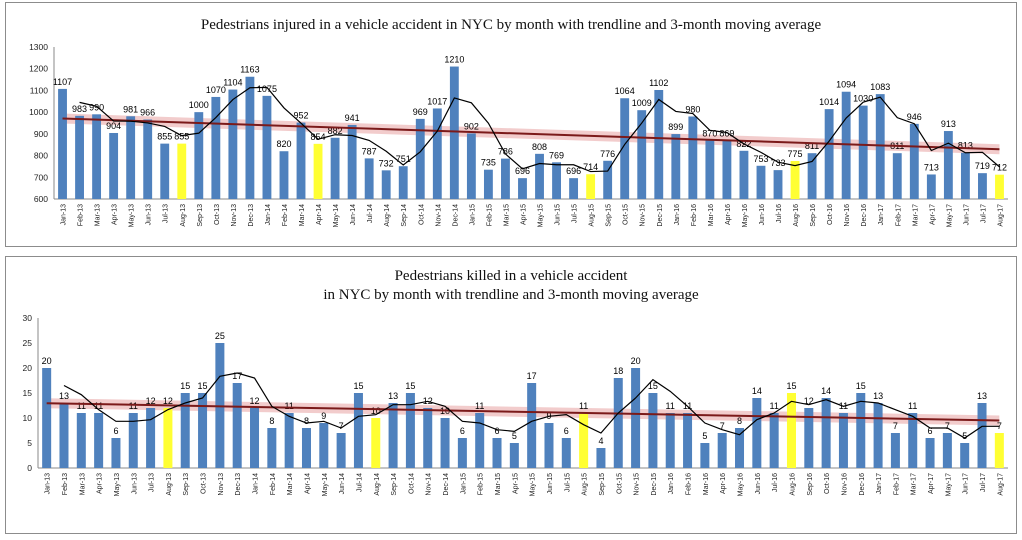 This screenshot has width=1022, height=540. Describe the element at coordinates (1000, 215) in the screenshot. I see `injured-x-tick-label-Aug-17: Aug-17` at that location.